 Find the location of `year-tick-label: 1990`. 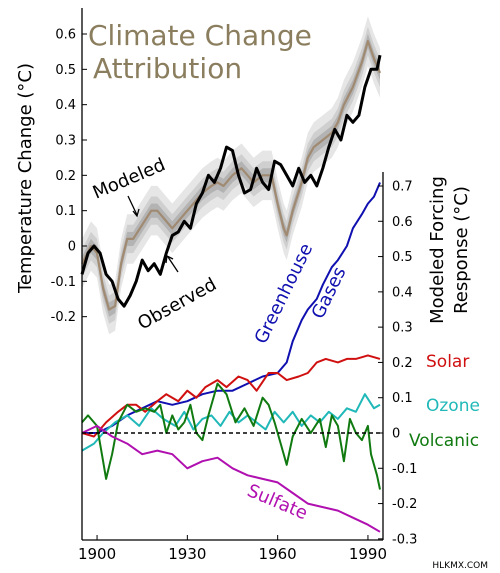

year-tick-label: 1990 is located at coordinates (368, 554).